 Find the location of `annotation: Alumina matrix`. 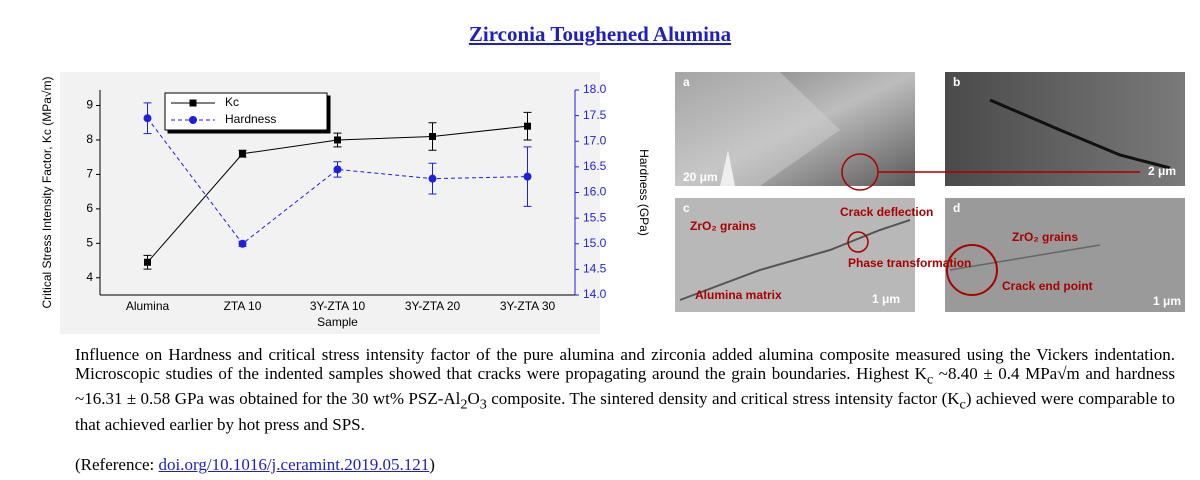

annotation: Alumina matrix is located at coordinates (738, 295).